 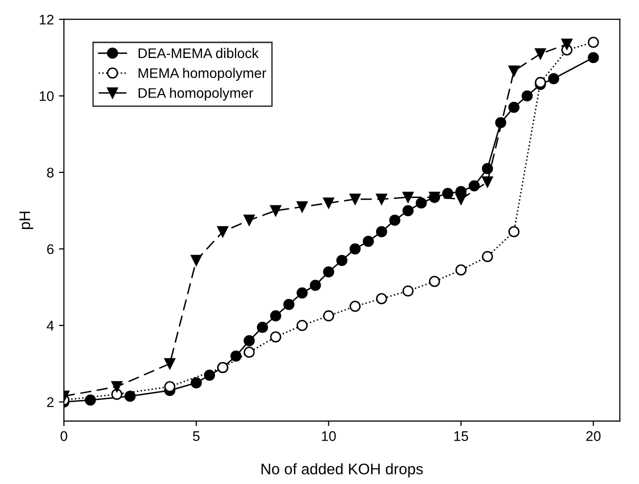 I want to click on x-tick-label: 5, so click(x=196, y=436).